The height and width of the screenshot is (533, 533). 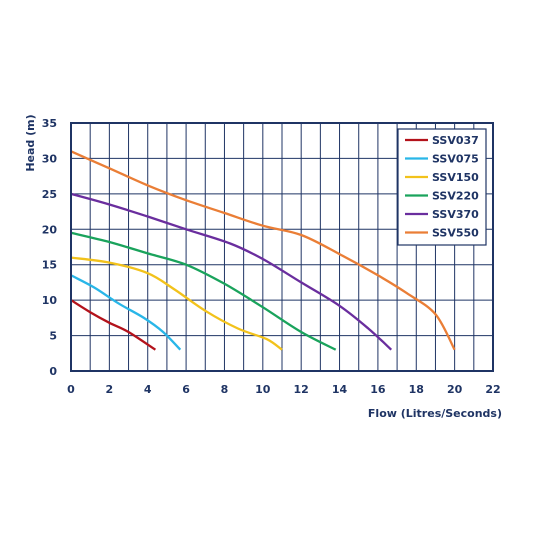 I want to click on x-tick-label: 18, so click(x=416, y=389).